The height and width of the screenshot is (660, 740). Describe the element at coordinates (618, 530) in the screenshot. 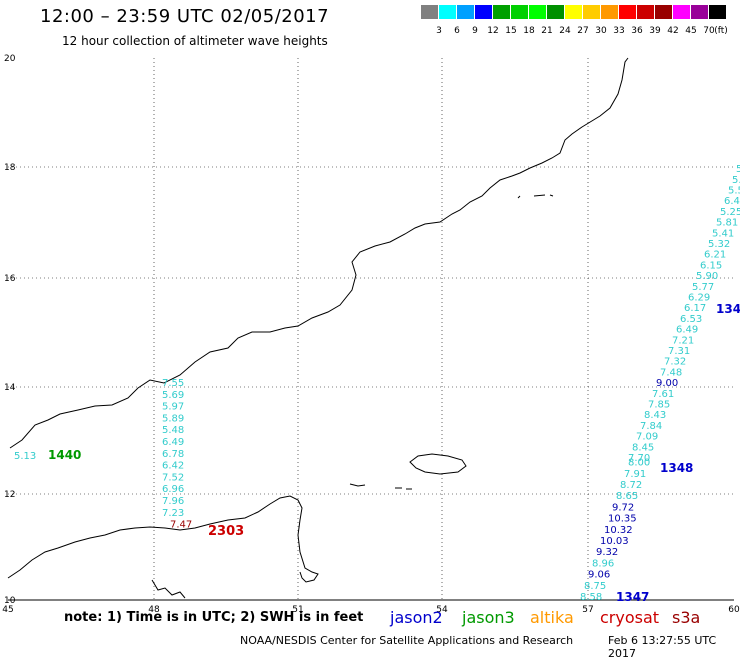

I see `track-value: 10.32` at that location.